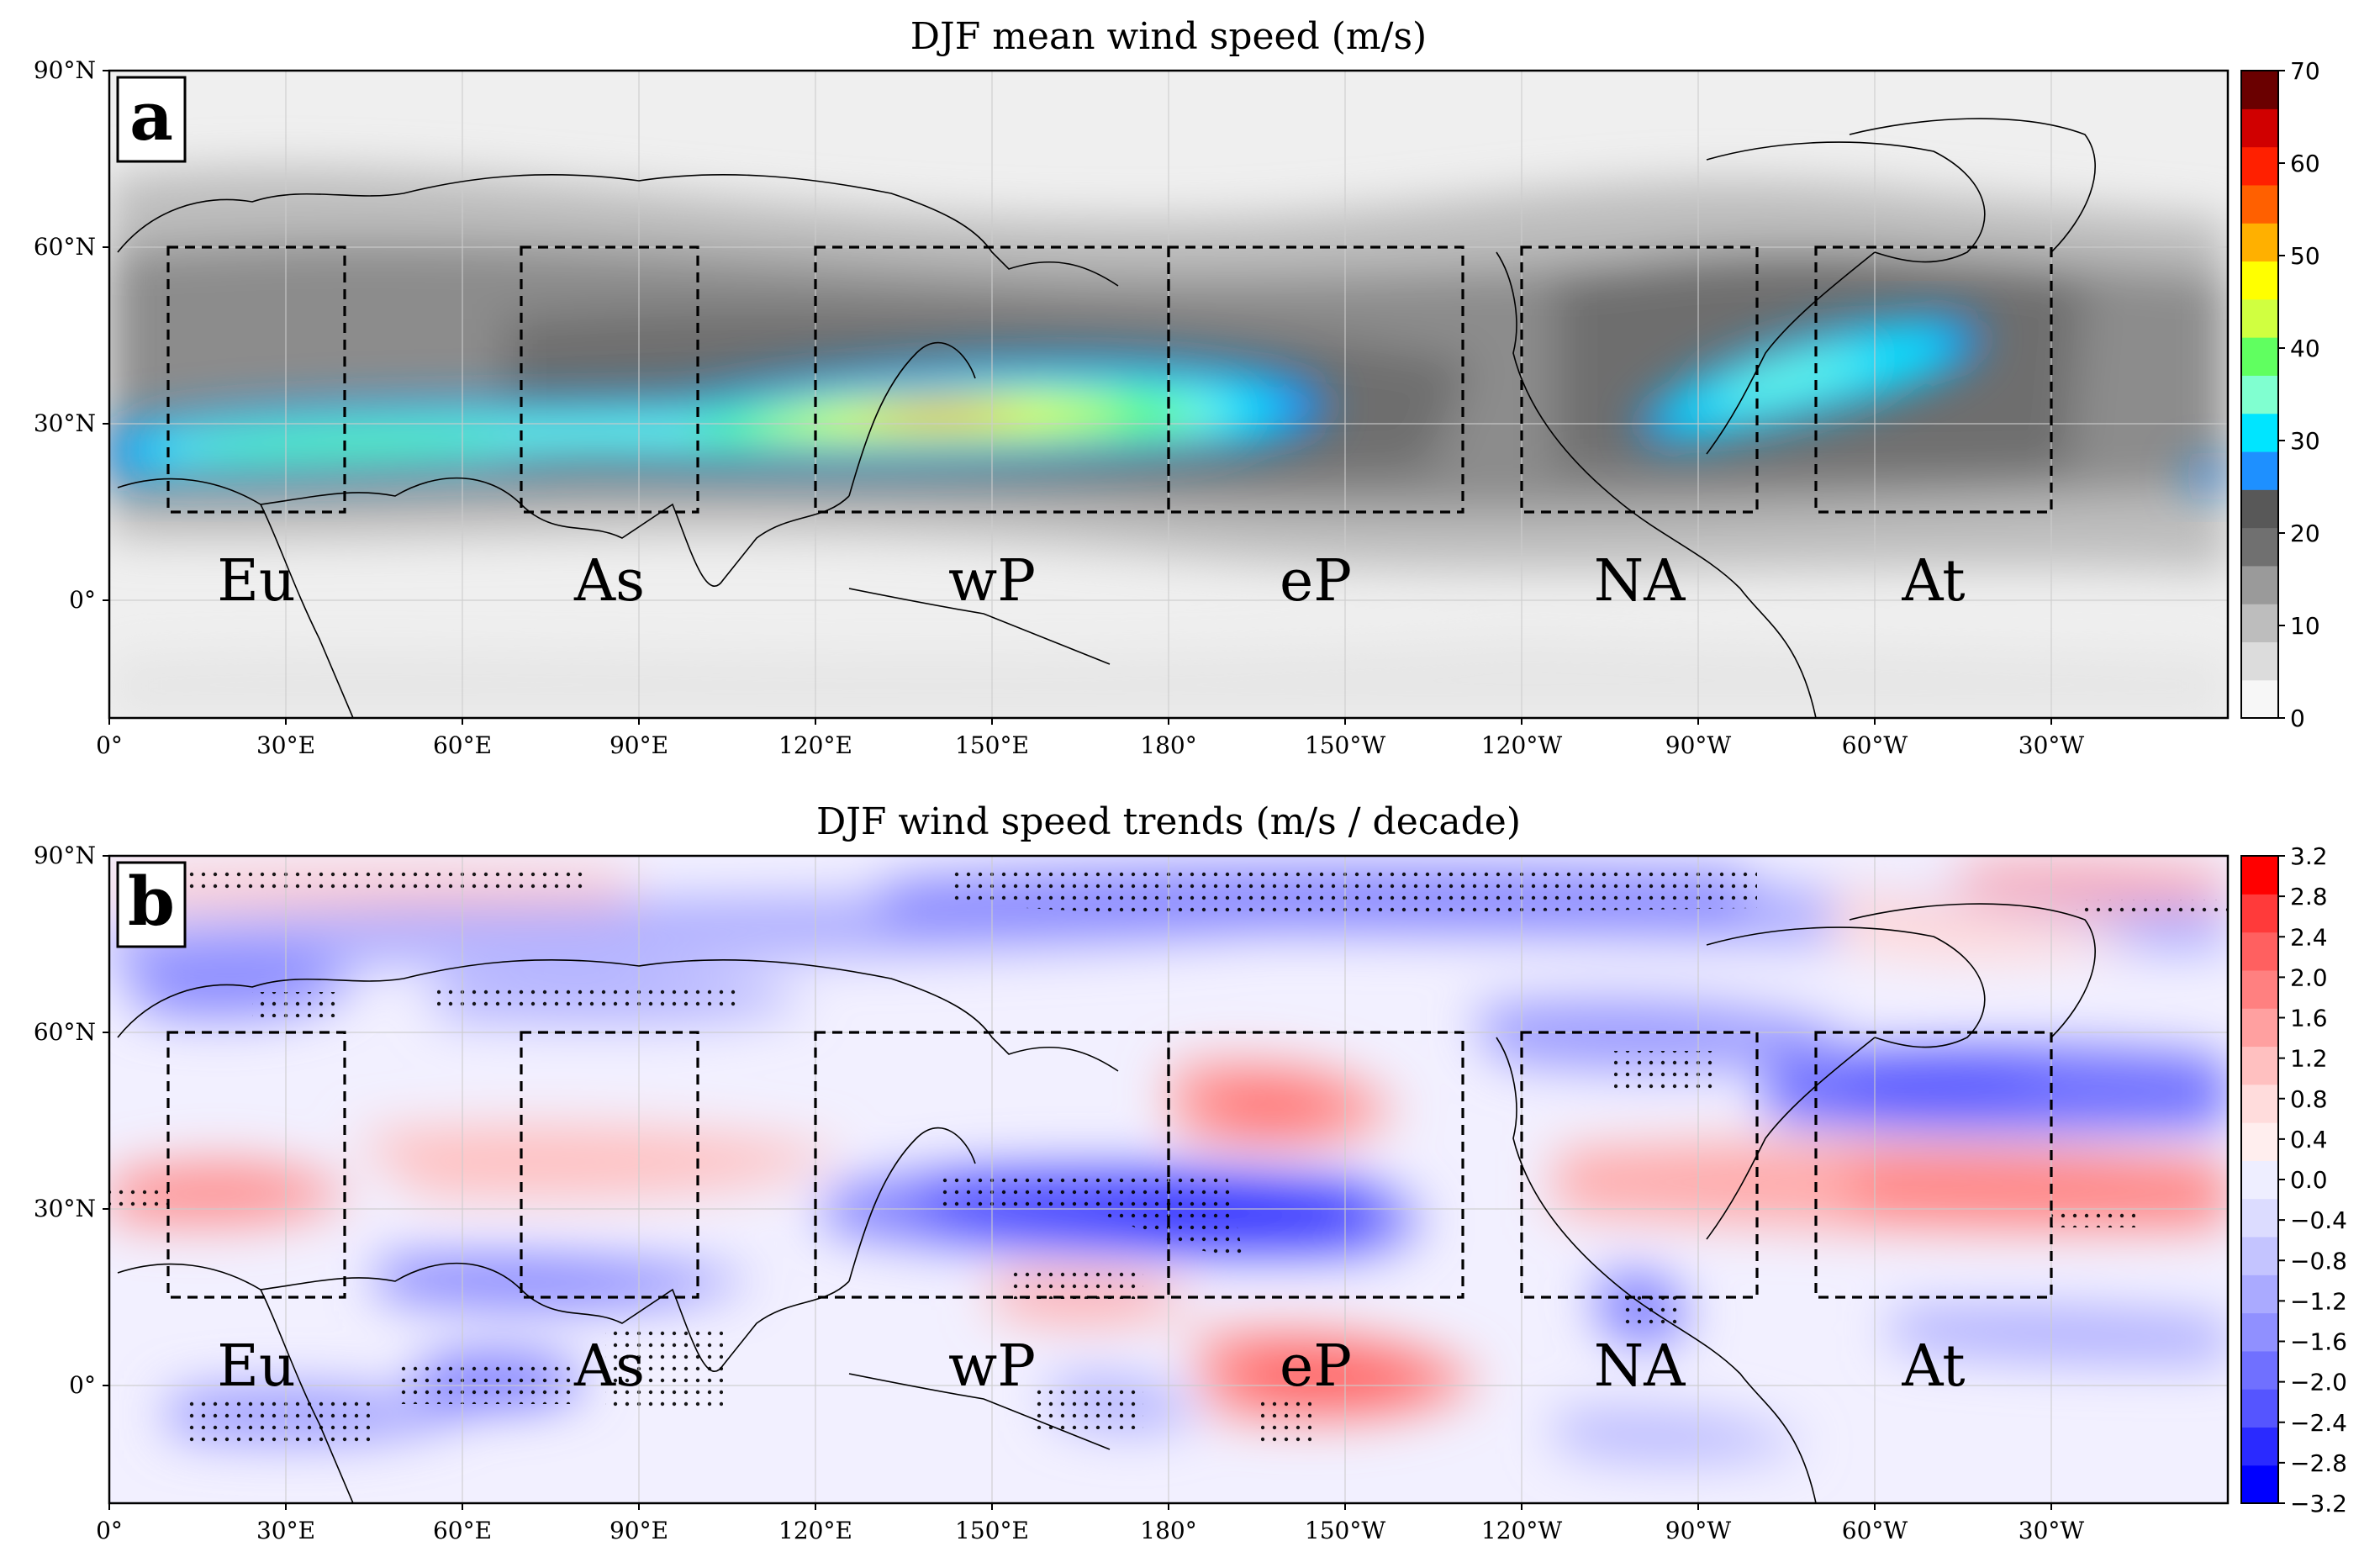  What do you see at coordinates (2052, 745) in the screenshot?
I see `xtick-label: 30°W` at bounding box center [2052, 745].